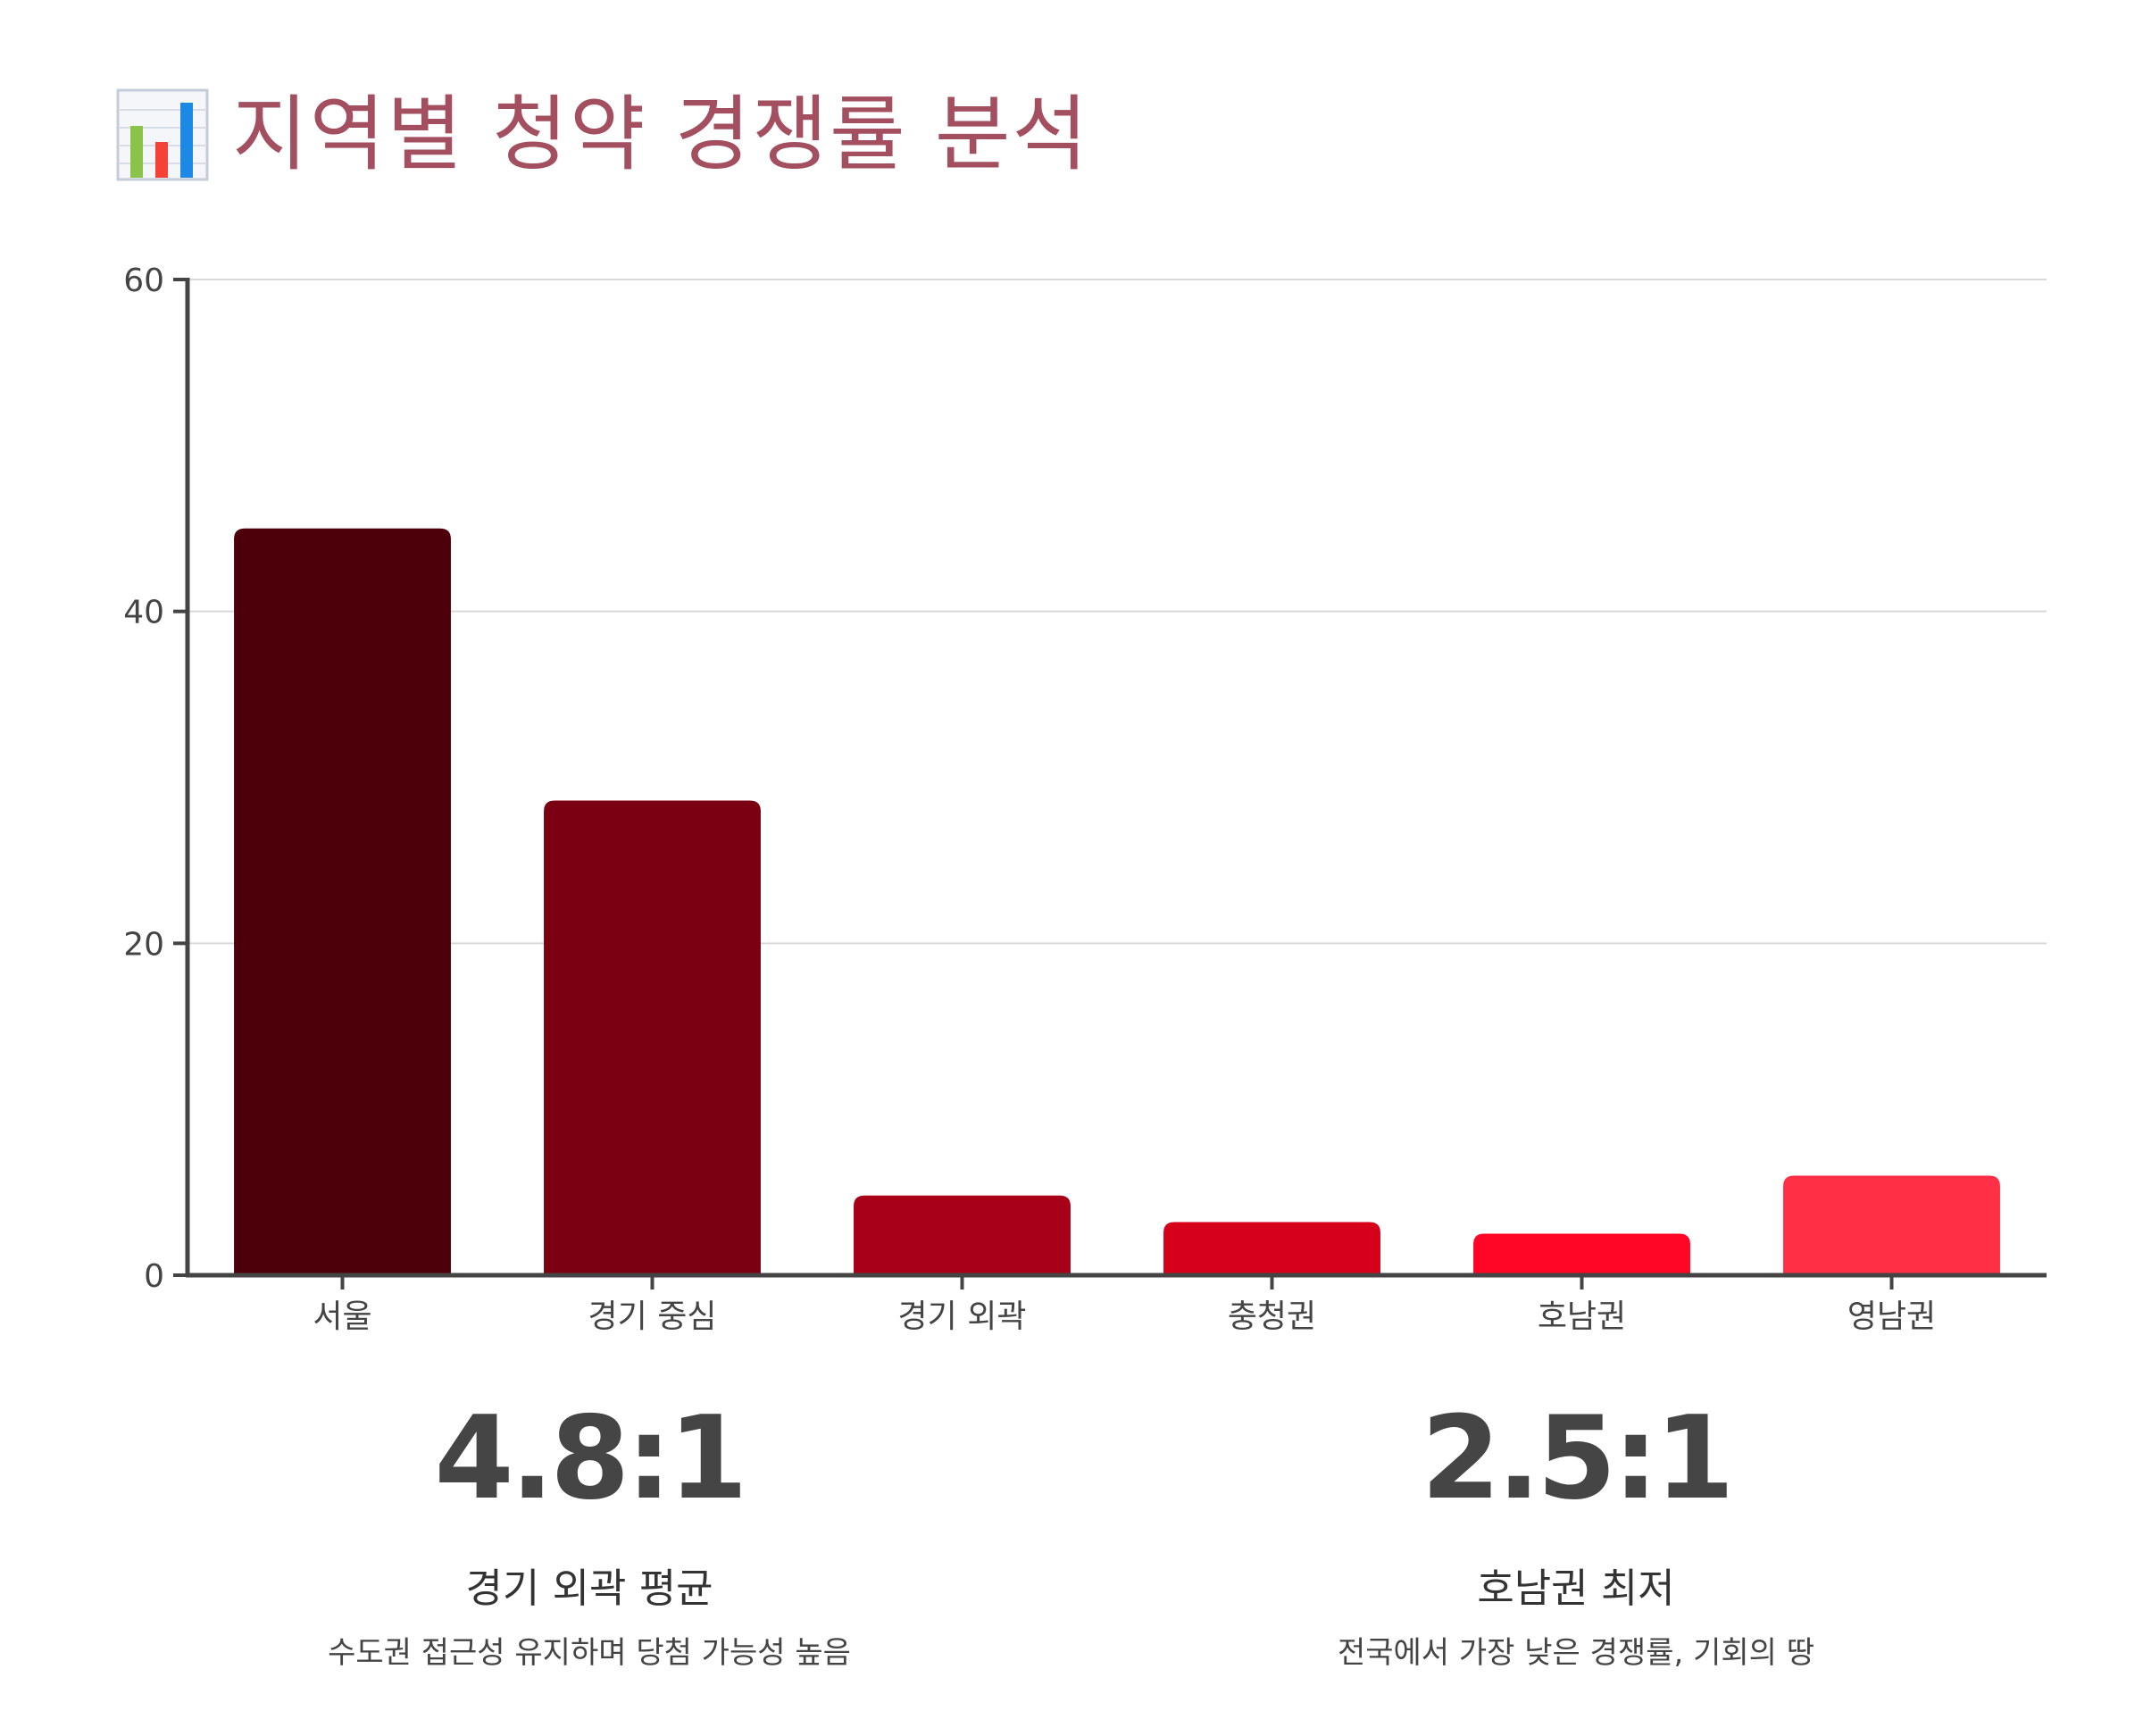 This screenshot has width=2143, height=1736. Describe the element at coordinates (1578, 1458) in the screenshot. I see `stat-value: 2.5:1` at that location.